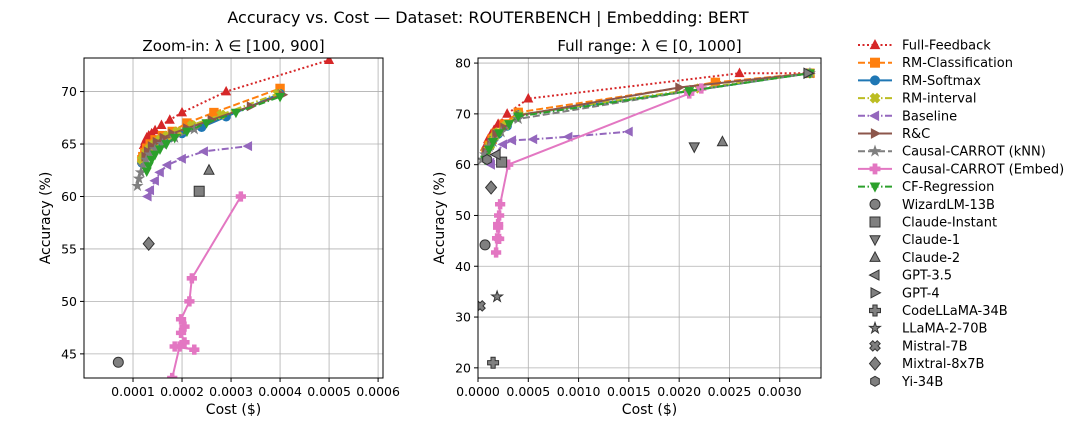  I want to click on legend-entry-codellama-34b: CodeLLaMA-34B, so click(938, 311).